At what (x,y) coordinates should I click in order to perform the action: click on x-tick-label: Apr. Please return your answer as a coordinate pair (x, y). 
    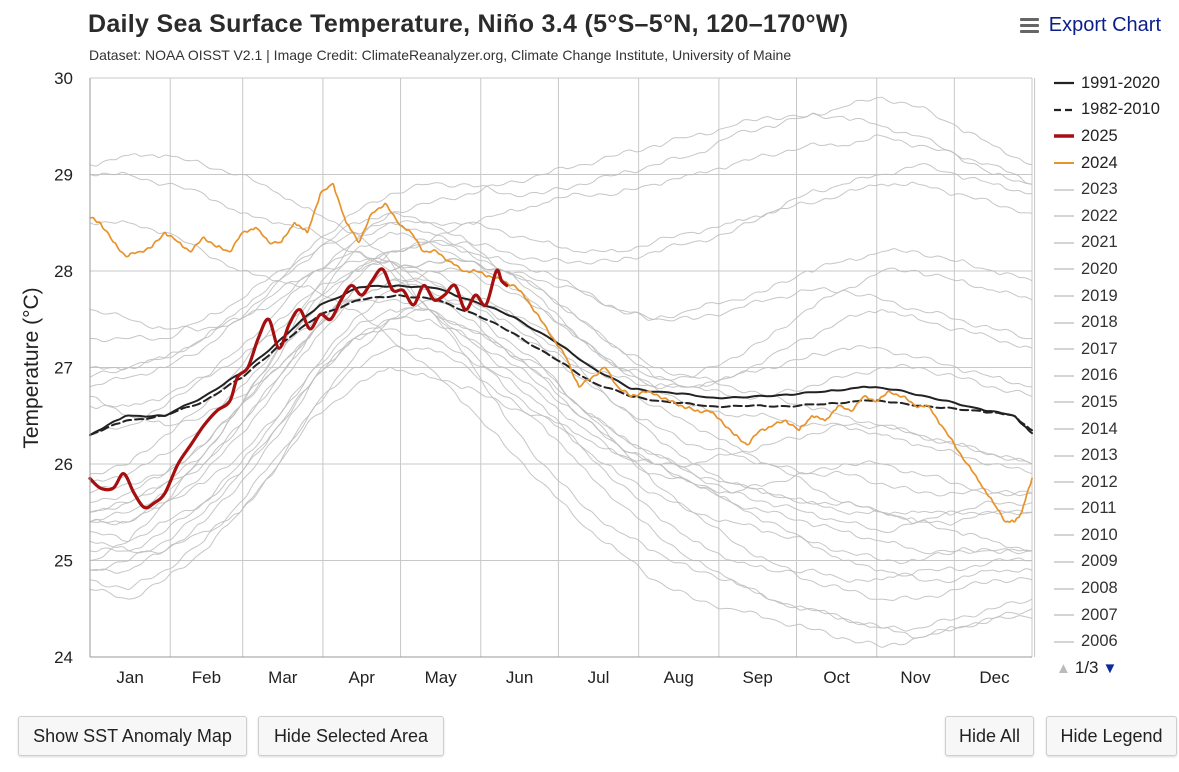
    Looking at the image, I should click on (361, 677).